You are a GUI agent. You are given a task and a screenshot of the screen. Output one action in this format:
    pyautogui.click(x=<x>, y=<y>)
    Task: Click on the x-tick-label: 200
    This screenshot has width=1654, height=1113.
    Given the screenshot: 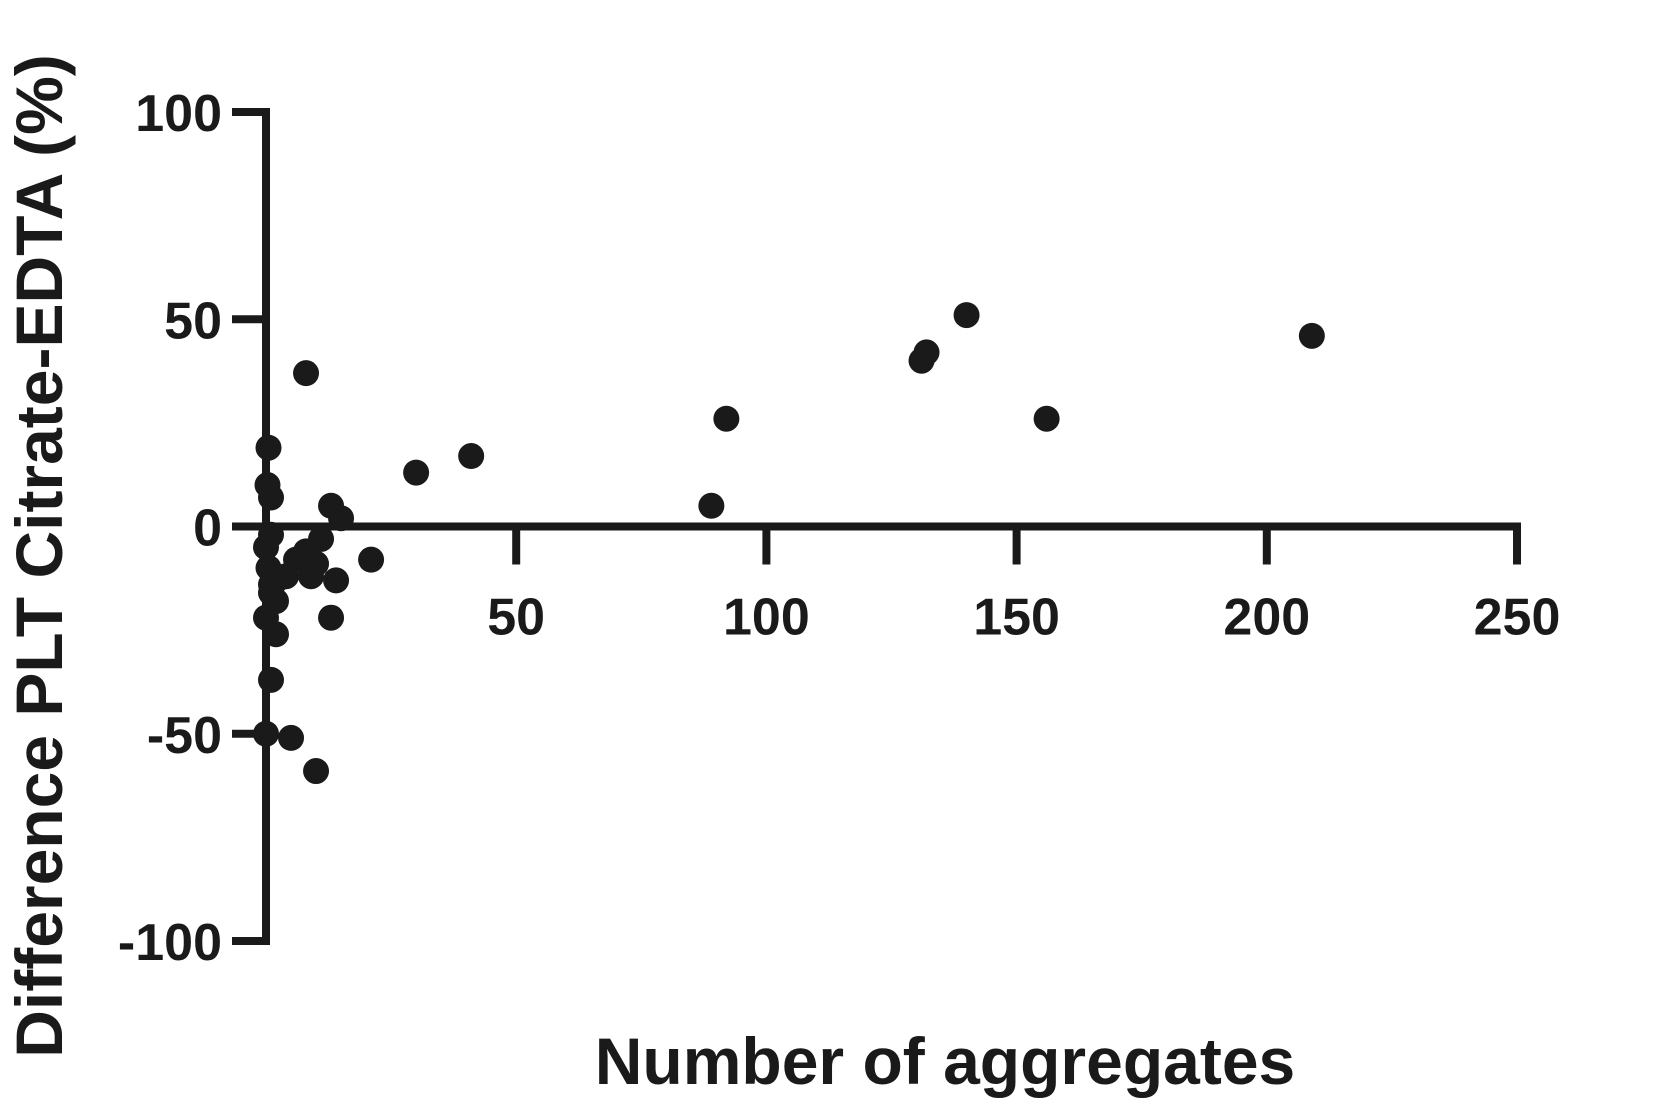 What is the action you would take?
    pyautogui.click(x=1266, y=618)
    